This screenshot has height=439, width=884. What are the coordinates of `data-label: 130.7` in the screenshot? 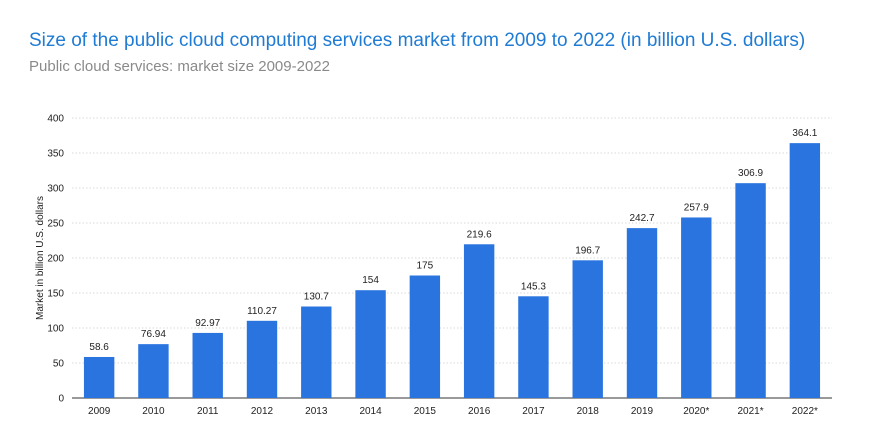 It's located at (316, 297).